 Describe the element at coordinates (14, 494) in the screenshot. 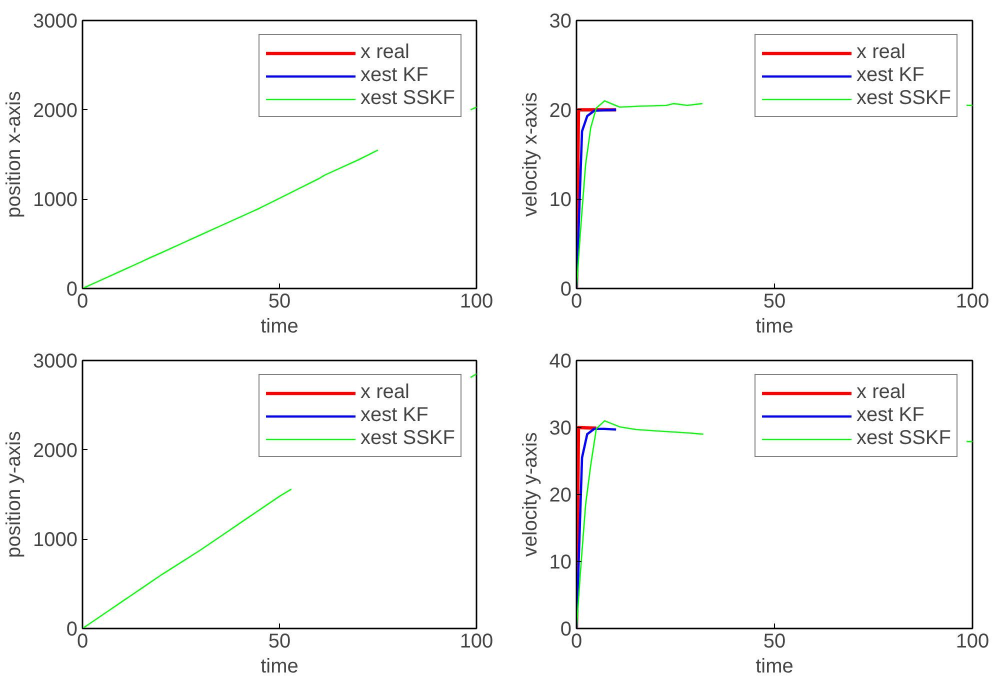

I see `y-axis-title: position y-axis` at that location.